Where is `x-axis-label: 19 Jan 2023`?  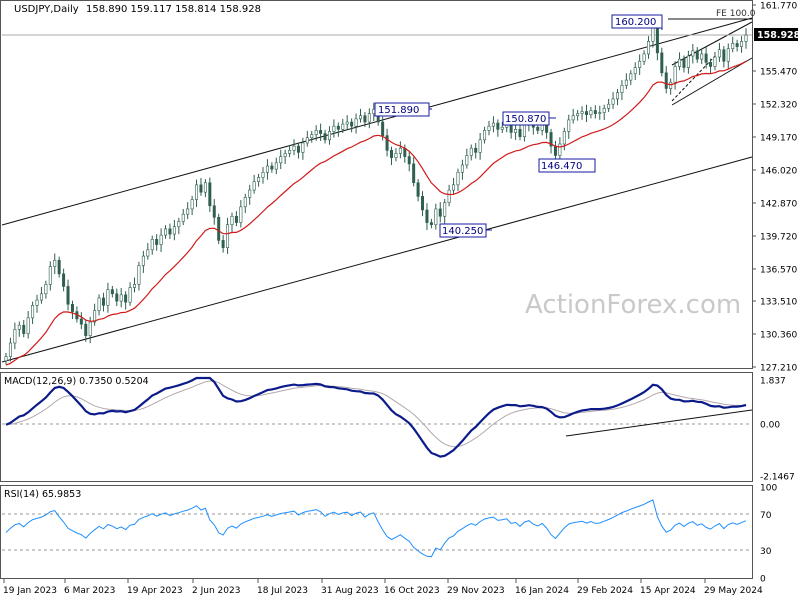 x-axis-label: 19 Jan 2023 is located at coordinates (30, 591).